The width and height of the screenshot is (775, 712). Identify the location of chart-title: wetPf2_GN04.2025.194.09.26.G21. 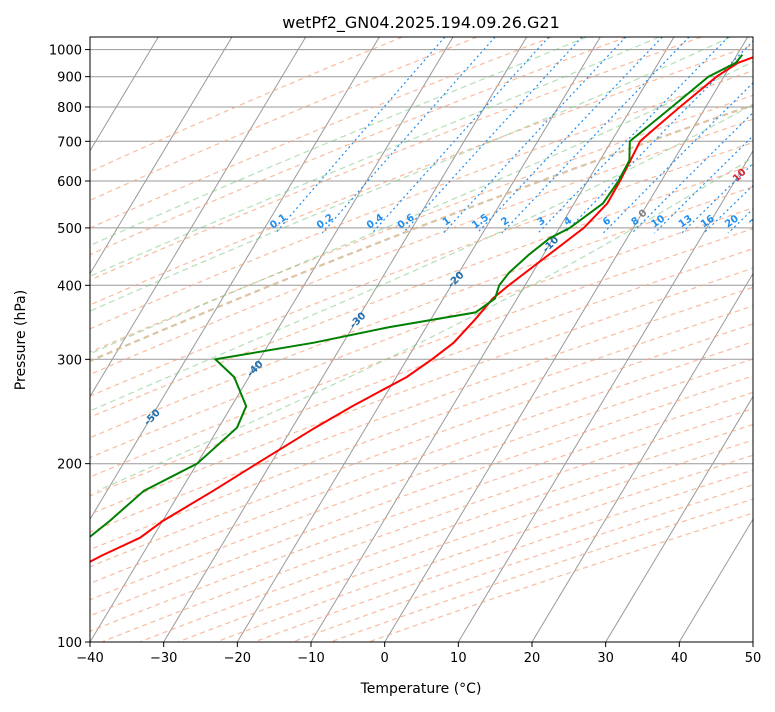
(421, 23).